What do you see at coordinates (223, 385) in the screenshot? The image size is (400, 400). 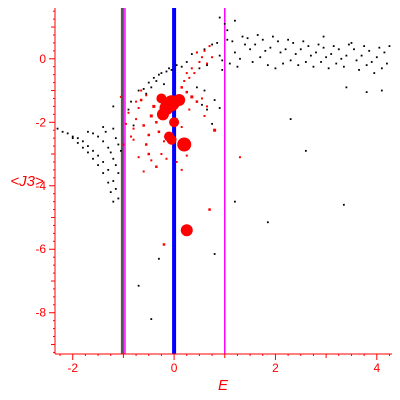 I see `x-axis-title: E` at bounding box center [223, 385].